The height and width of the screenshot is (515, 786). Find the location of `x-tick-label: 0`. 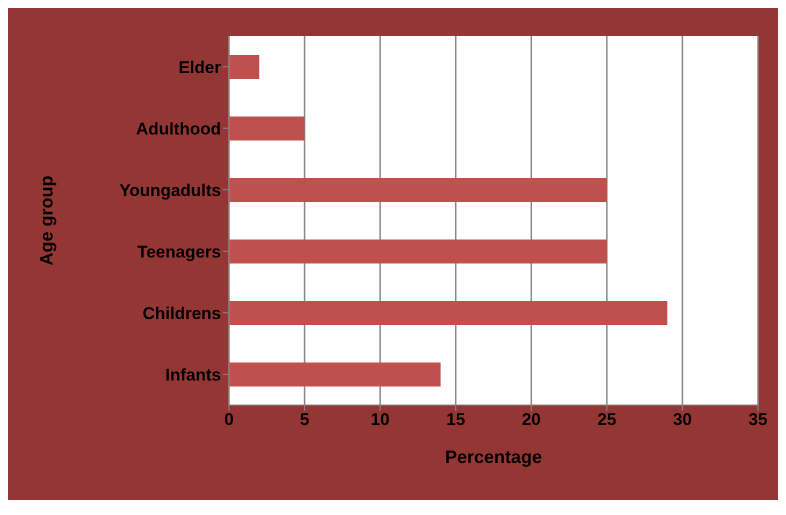

x-tick-label: 0 is located at coordinates (229, 420).